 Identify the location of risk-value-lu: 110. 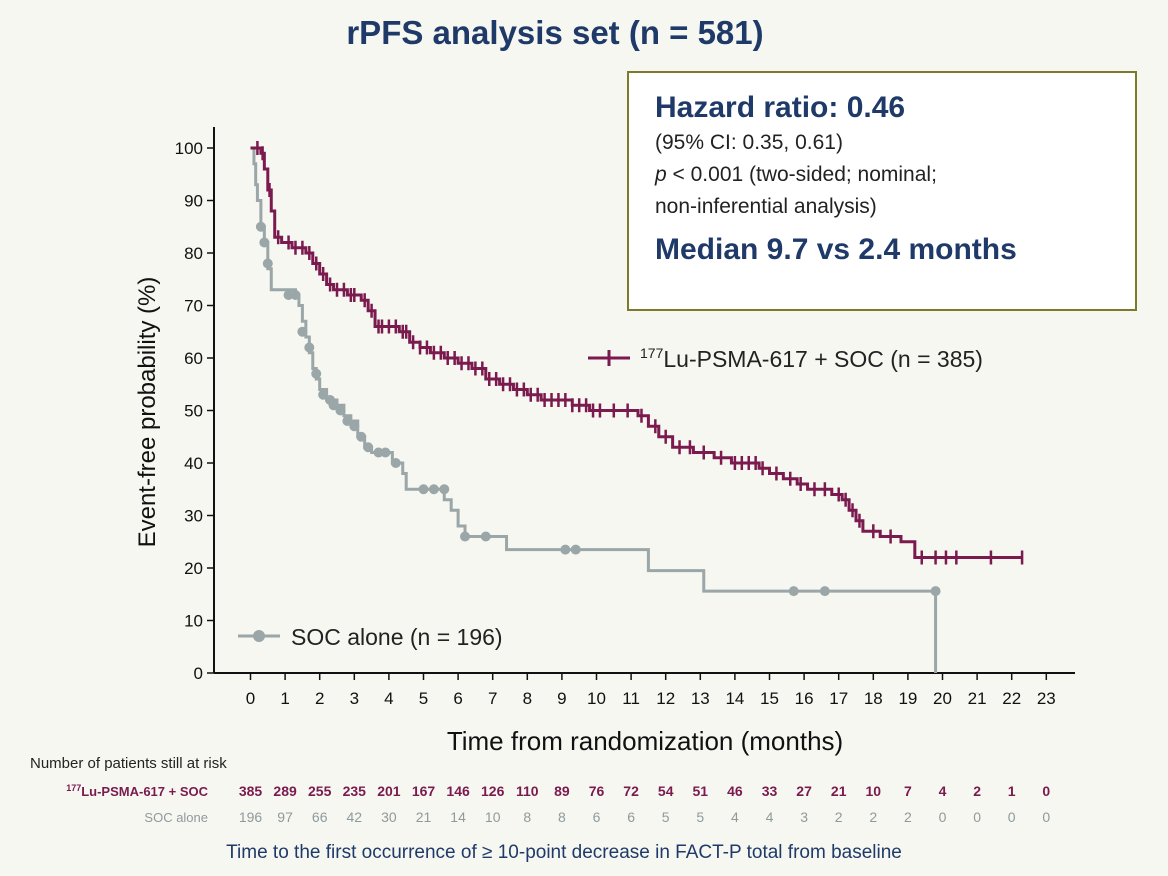
(527, 791).